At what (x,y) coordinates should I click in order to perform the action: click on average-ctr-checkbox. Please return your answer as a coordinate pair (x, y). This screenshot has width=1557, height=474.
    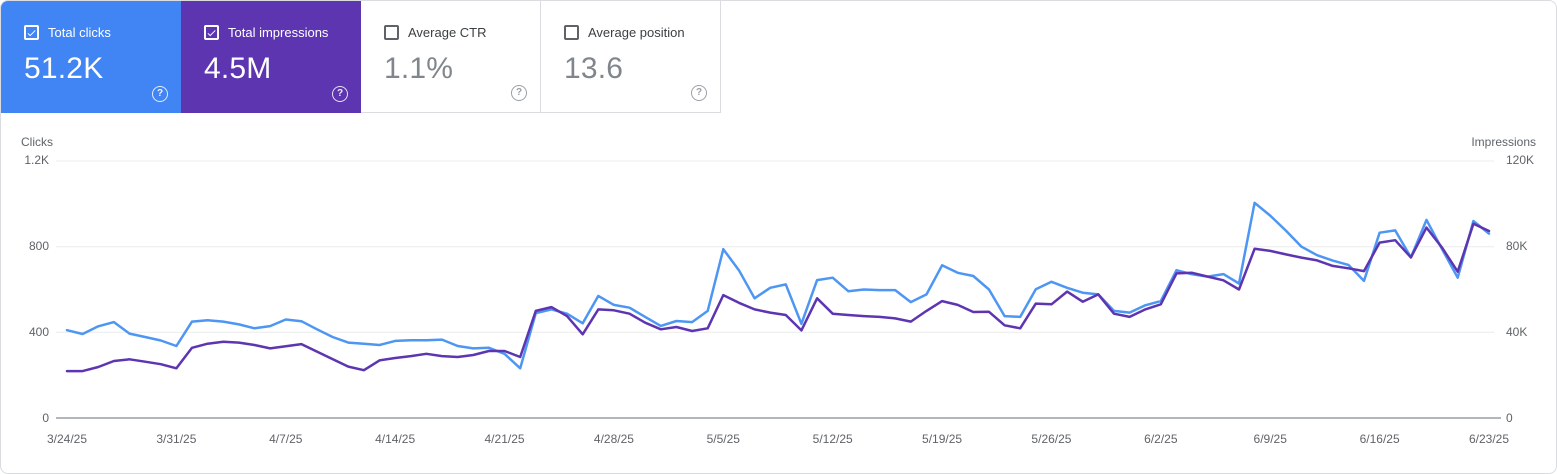
    Looking at the image, I should click on (391, 32).